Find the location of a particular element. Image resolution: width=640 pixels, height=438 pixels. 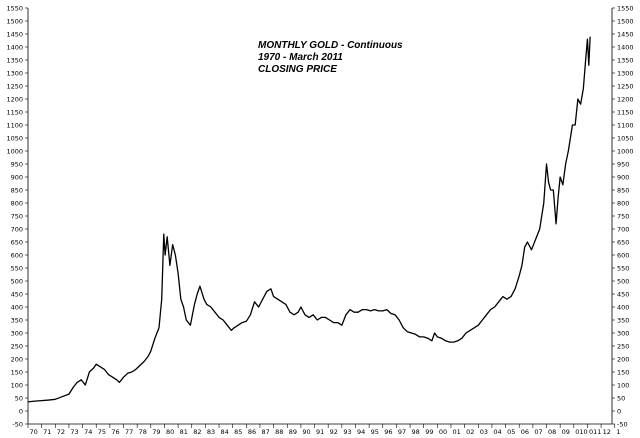

y-tick-label-left: 500 is located at coordinates (17, 281).